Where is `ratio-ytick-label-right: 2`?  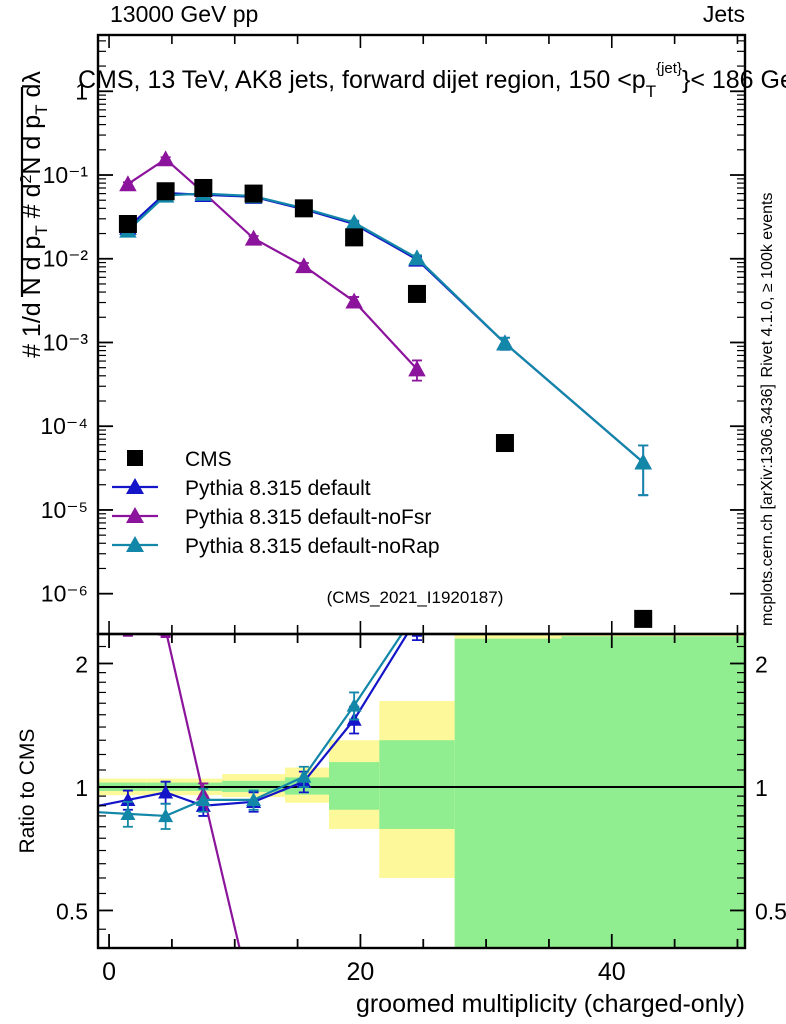
ratio-ytick-label-right: 2 is located at coordinates (761, 664).